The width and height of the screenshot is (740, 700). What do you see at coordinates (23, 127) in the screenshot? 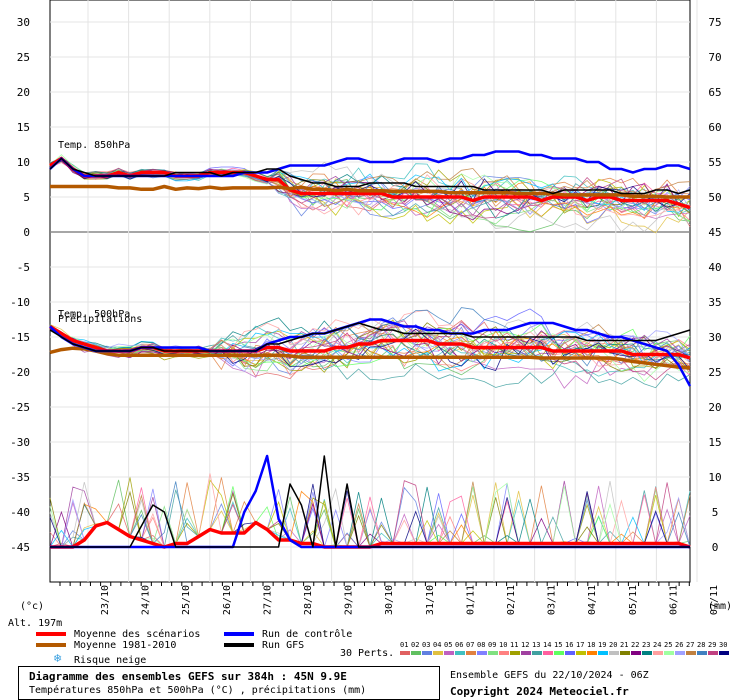
I see `left-tick-label: 15` at bounding box center [23, 127].